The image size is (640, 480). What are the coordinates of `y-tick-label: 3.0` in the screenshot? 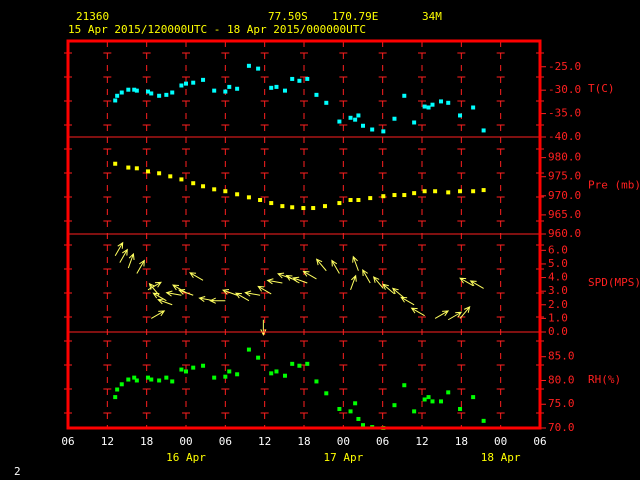 It's located at (558, 290).